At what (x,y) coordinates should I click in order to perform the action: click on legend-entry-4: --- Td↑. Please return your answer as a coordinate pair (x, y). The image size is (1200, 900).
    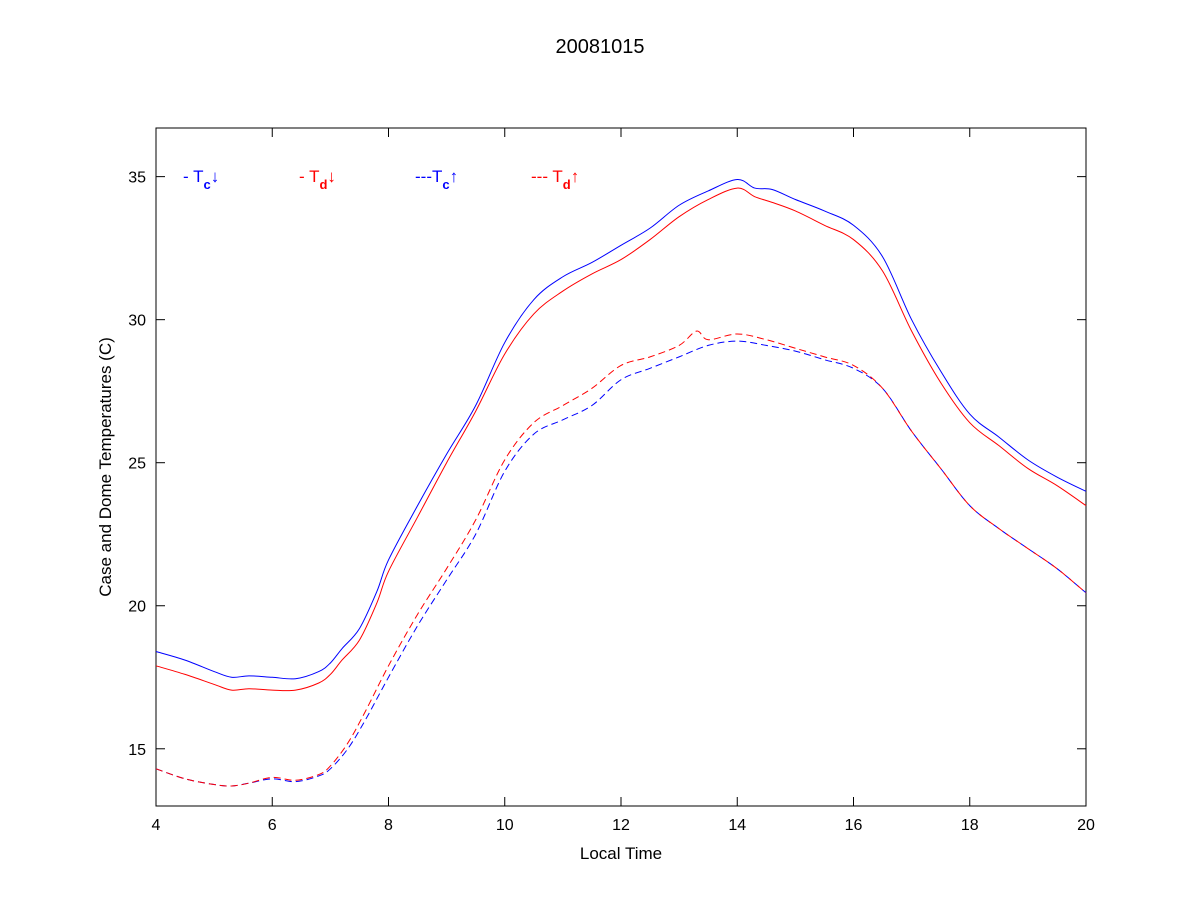
    Looking at the image, I should click on (555, 179).